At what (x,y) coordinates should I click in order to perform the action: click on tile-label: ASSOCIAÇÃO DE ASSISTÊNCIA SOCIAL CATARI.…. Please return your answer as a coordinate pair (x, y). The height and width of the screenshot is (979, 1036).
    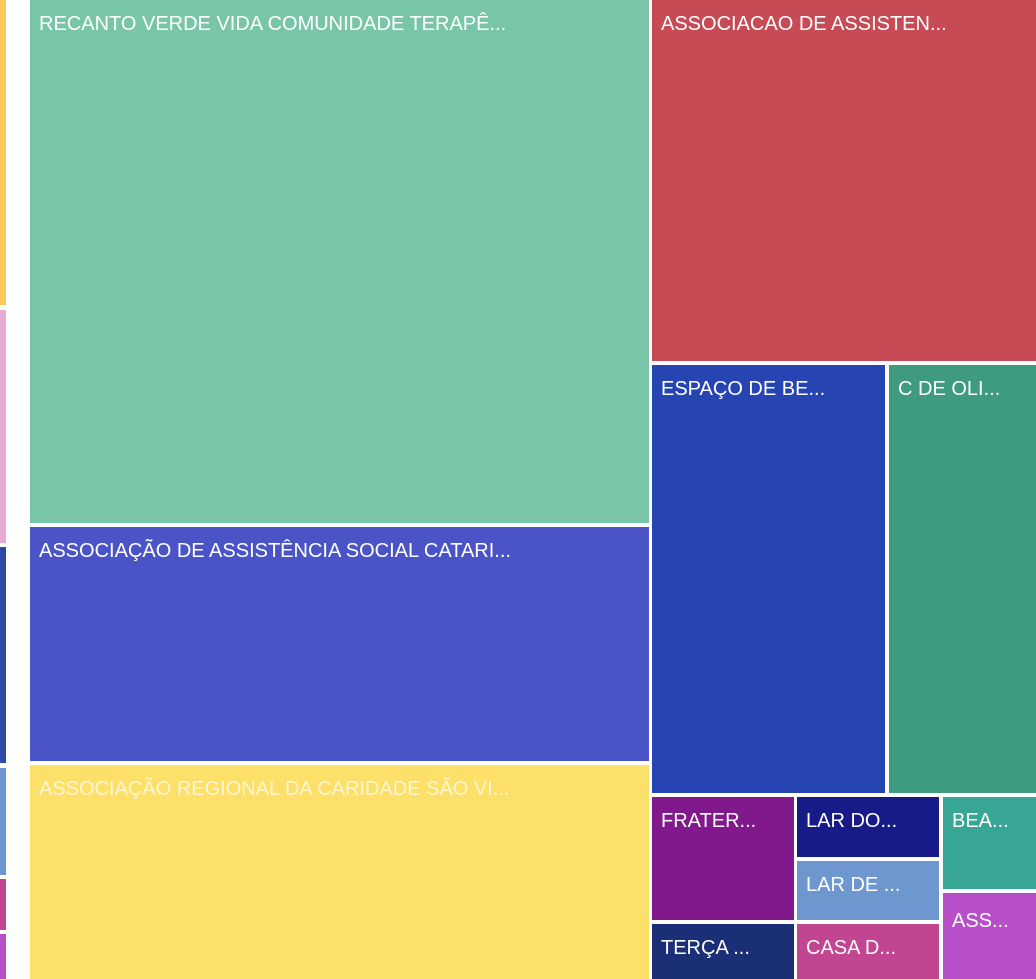
    Looking at the image, I should click on (275, 550).